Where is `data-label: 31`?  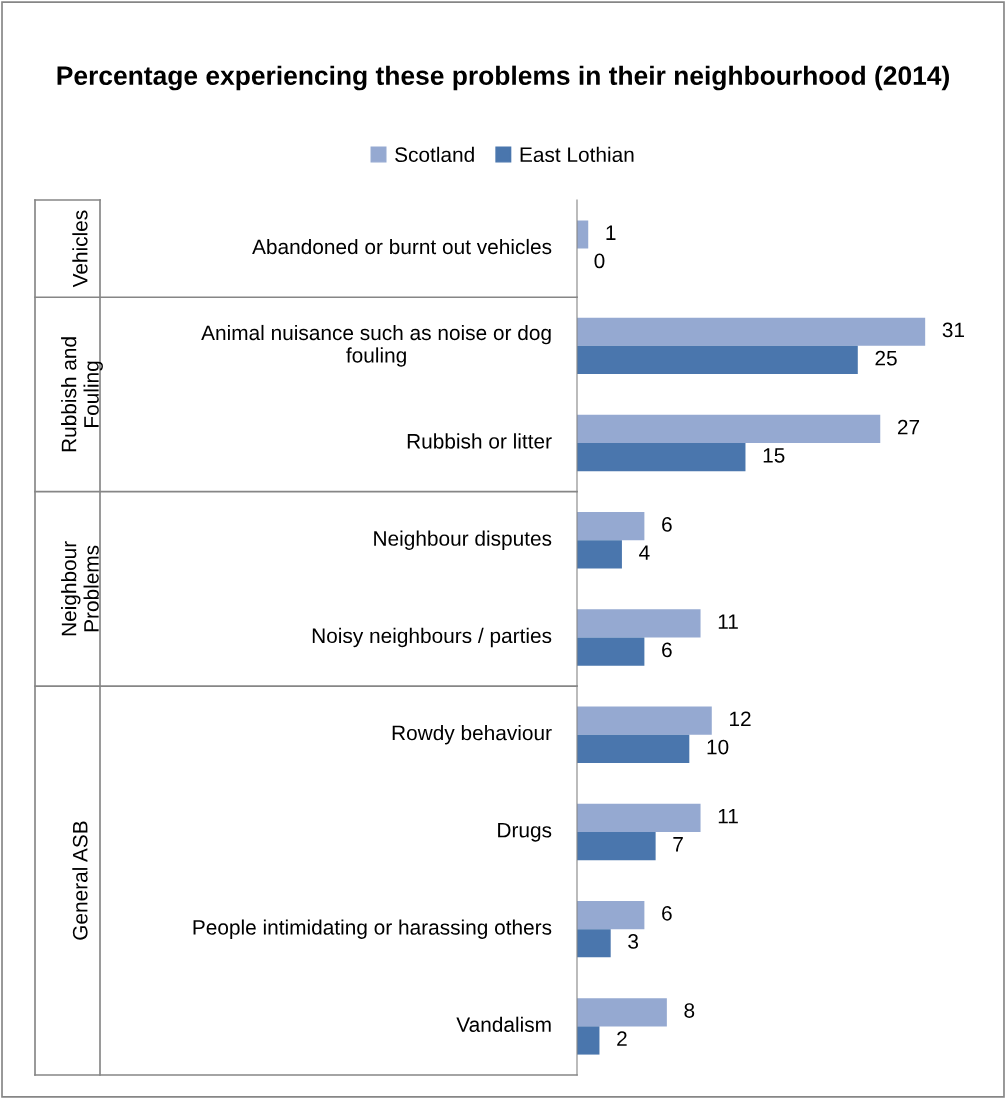
data-label: 31 is located at coordinates (953, 330).